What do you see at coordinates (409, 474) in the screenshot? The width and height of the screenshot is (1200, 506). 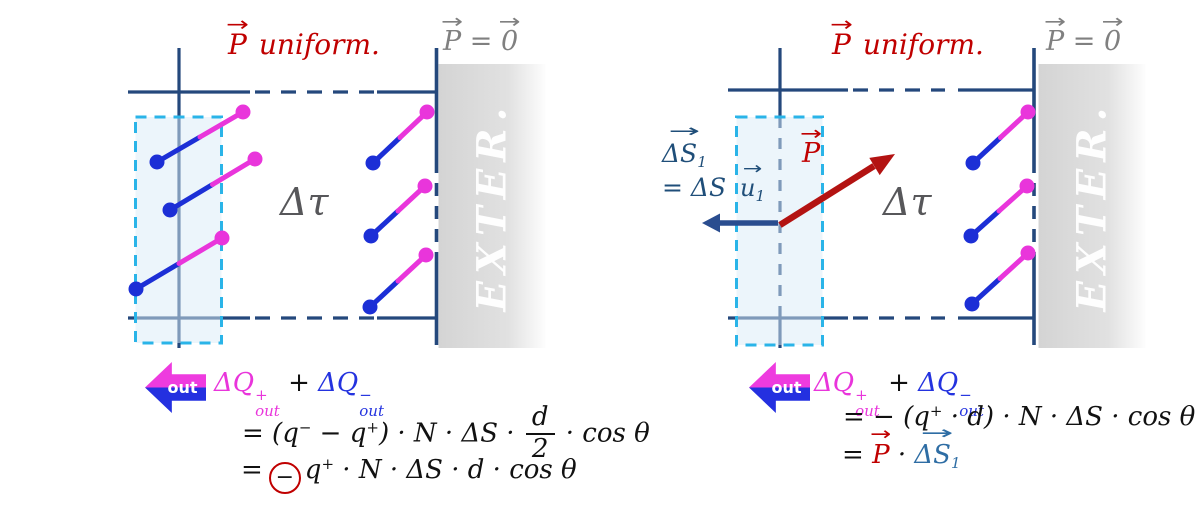 I see `left-equation-line3: = − q+ · N · ΔS · d · cos θ` at bounding box center [409, 474].